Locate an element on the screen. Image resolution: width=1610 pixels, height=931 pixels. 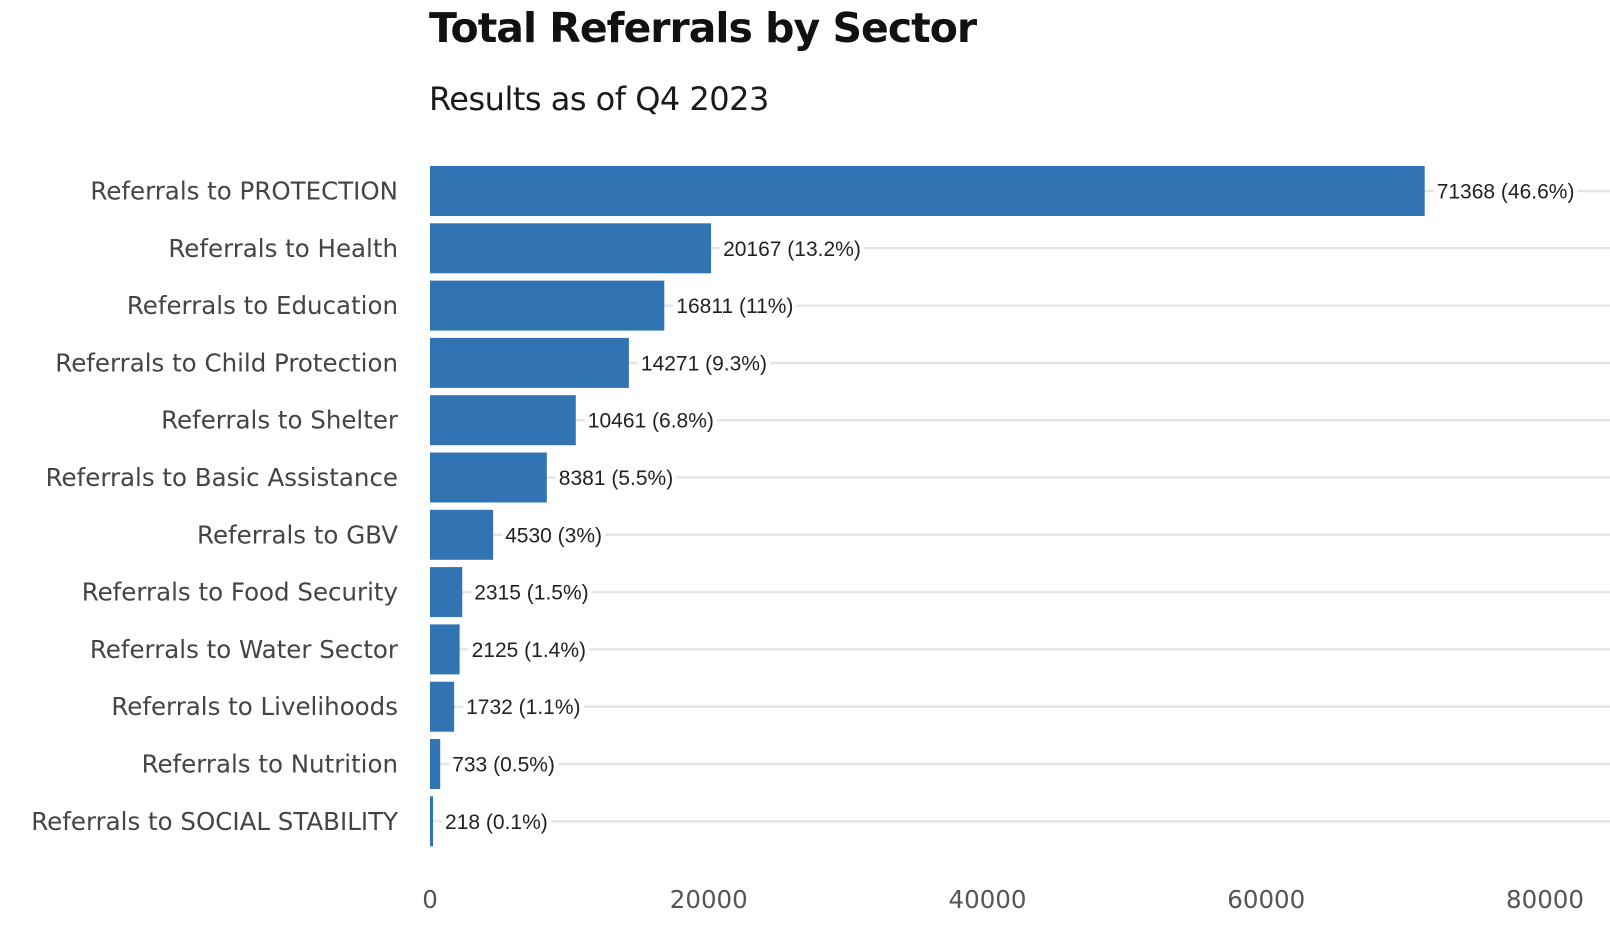
category-label: Referrals to Health is located at coordinates (283, 248).